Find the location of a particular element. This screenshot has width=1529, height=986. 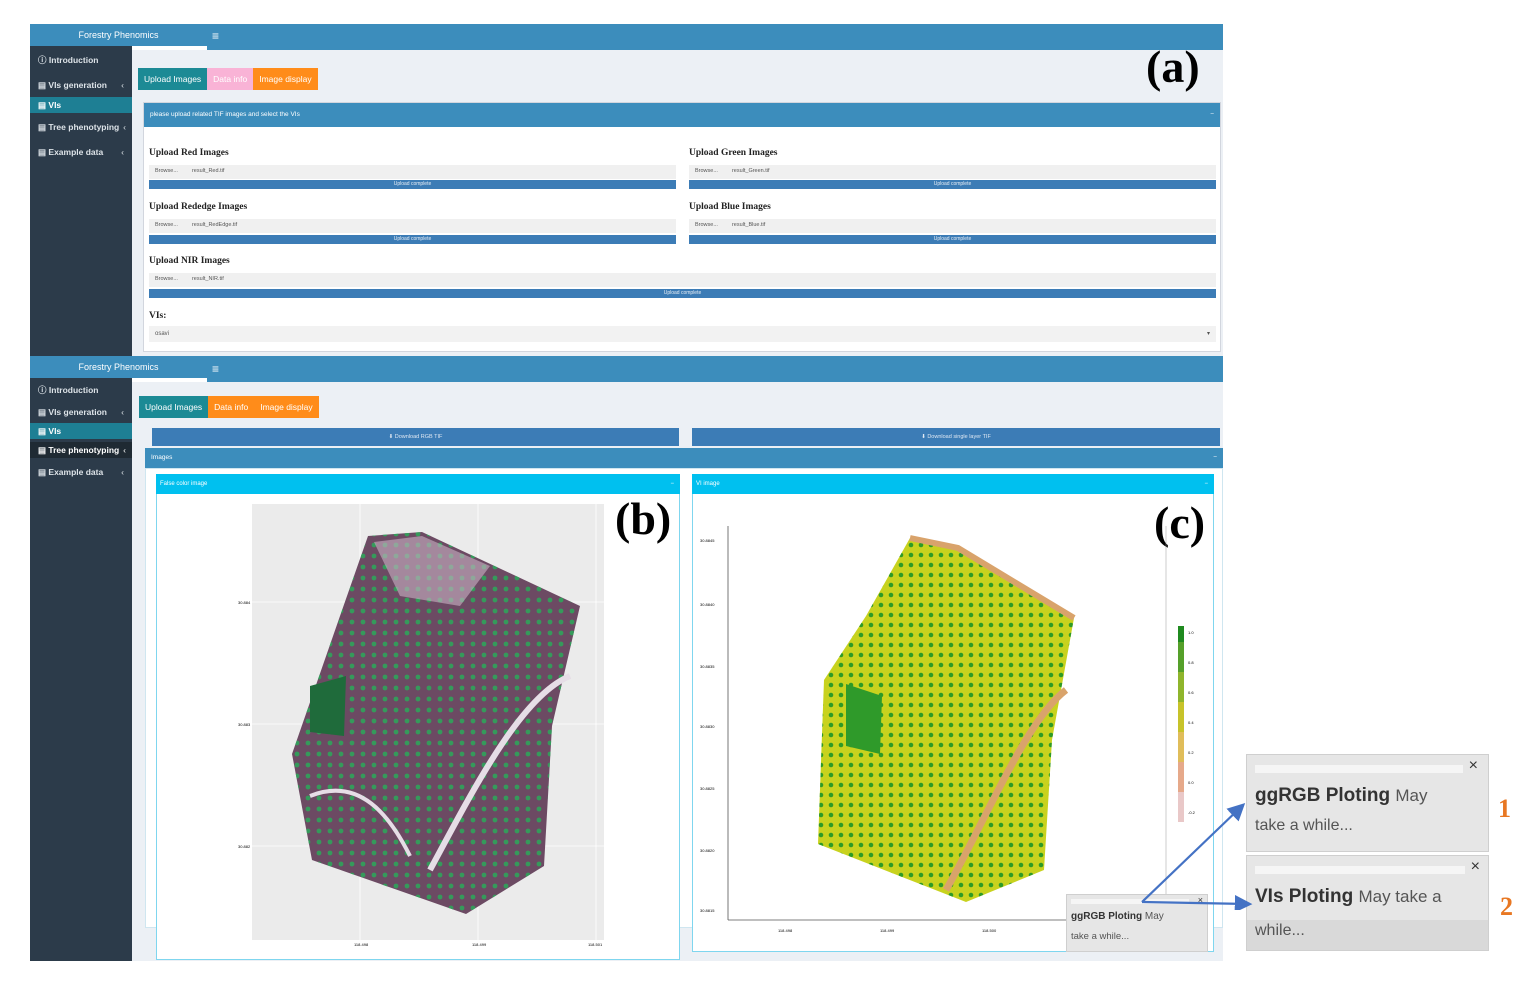

upload-rededge-label: Upload Rededge Images is located at coordinates (198, 207).